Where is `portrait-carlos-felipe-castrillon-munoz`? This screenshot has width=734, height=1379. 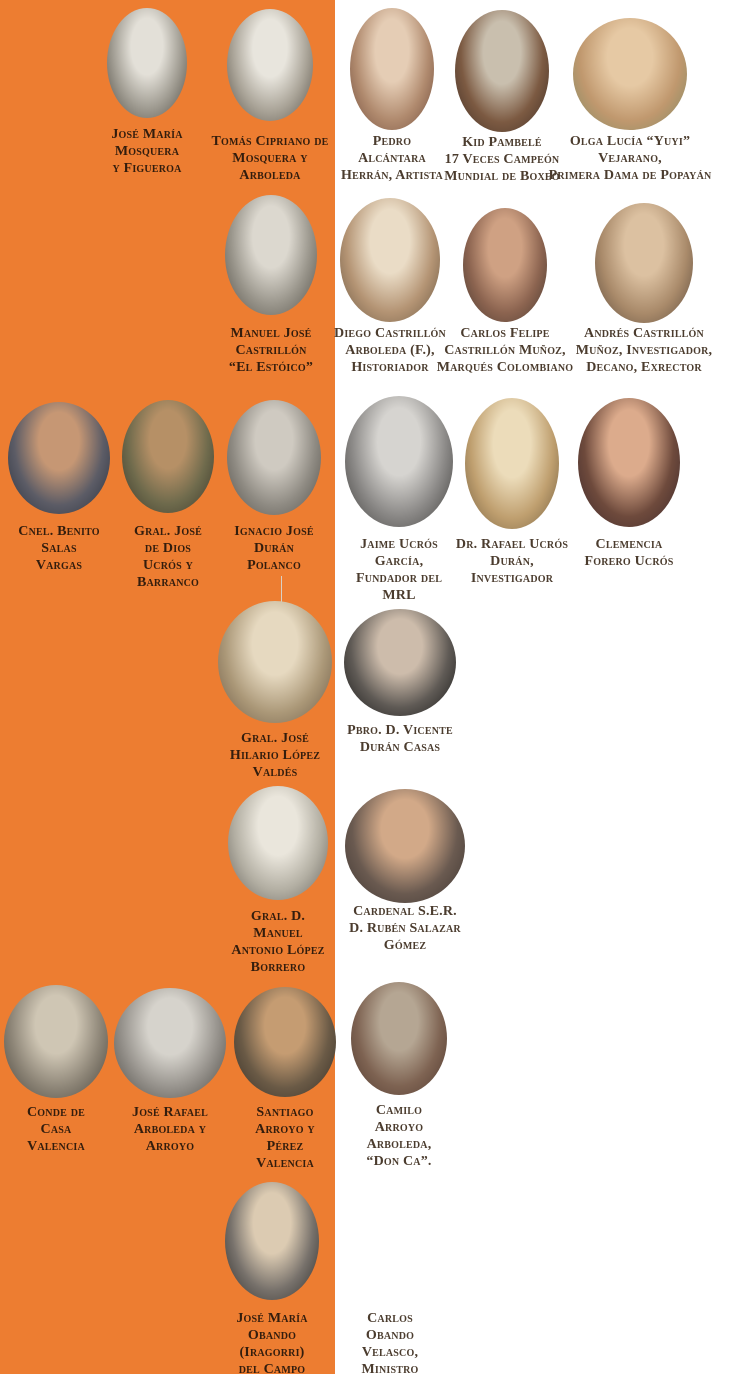 portrait-carlos-felipe-castrillon-munoz is located at coordinates (505, 265).